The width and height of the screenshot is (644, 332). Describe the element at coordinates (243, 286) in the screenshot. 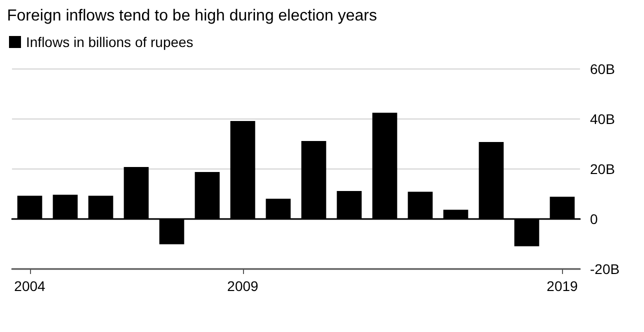

I see `x-tick-label: 2009` at that location.